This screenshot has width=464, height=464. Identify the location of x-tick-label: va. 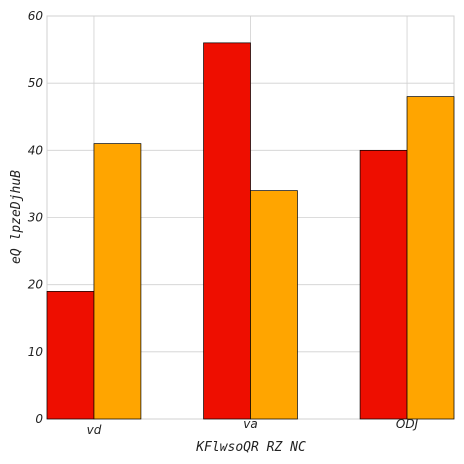
(250, 424).